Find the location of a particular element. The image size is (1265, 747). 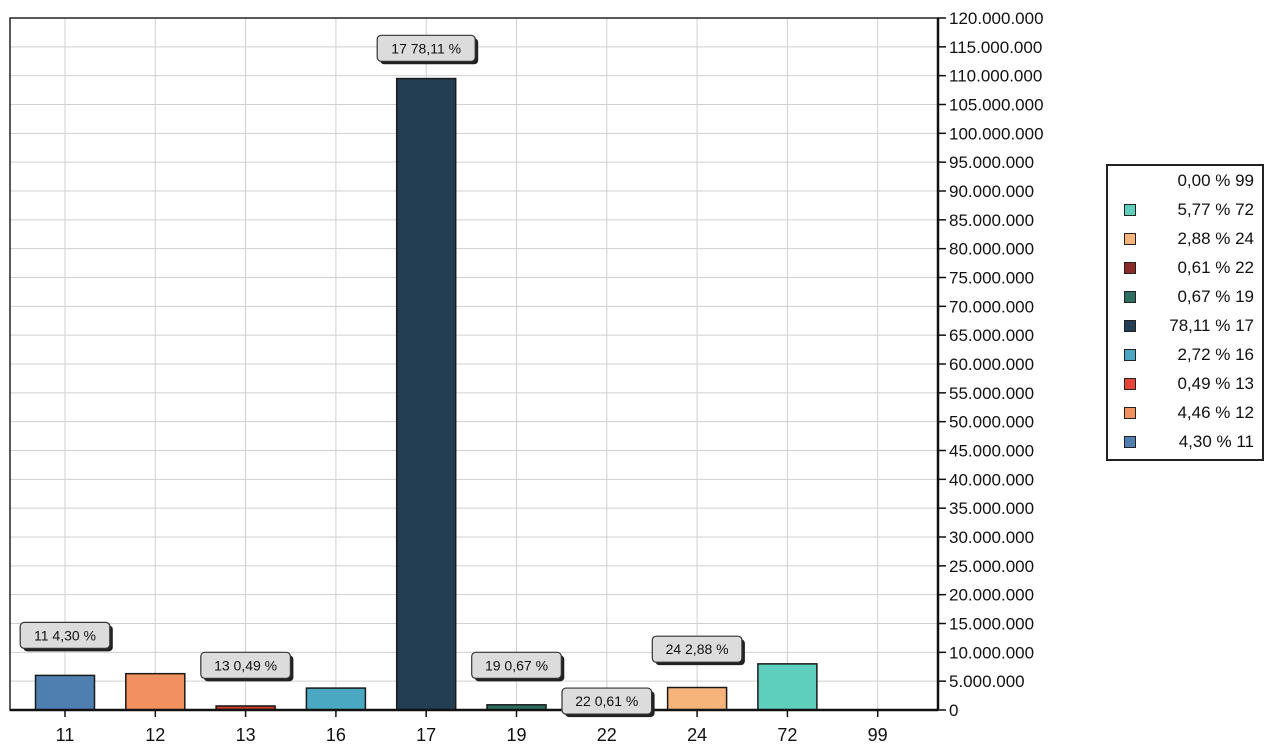

x-tick-label: 99 is located at coordinates (878, 735).